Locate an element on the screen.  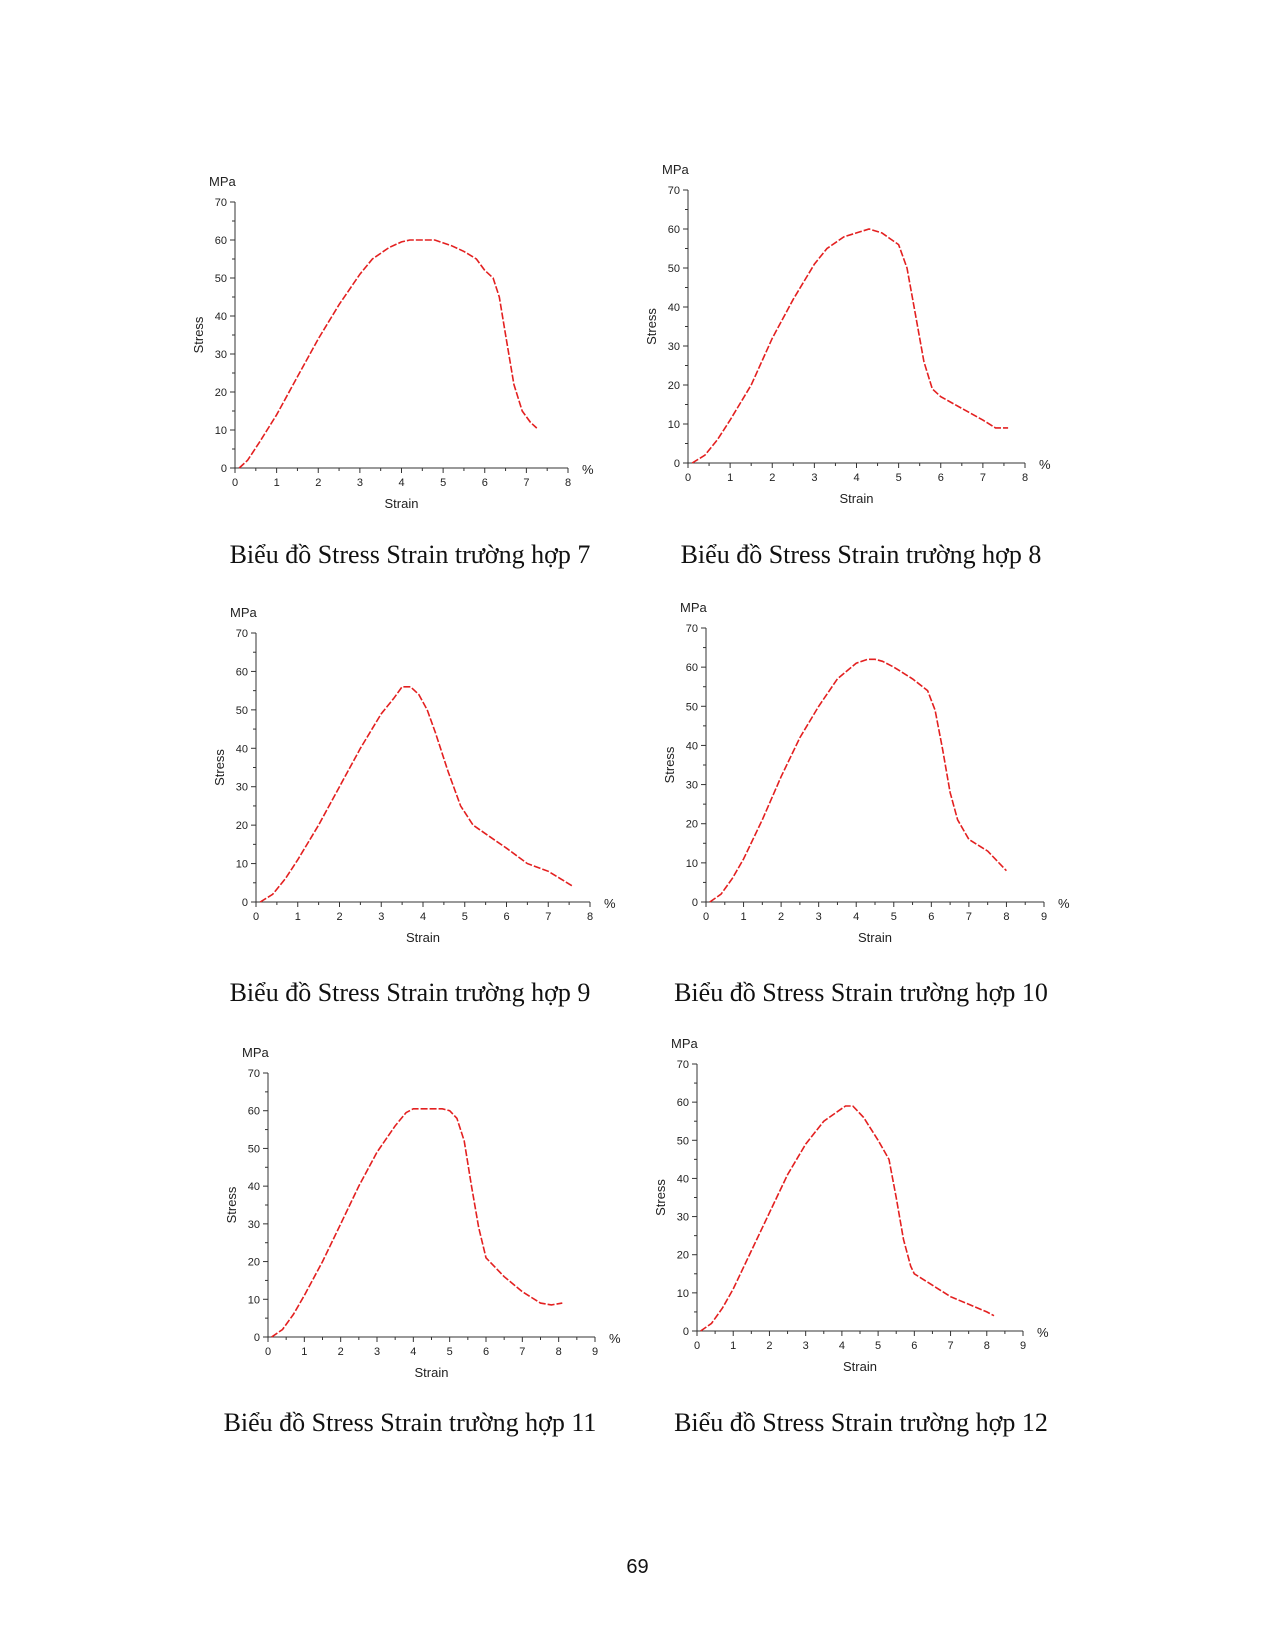
chart-9: 0 10 20 30 40 50 60 70 0 1 2 3 4 5 6 7 8 MPa% Strain Stress is located at coordinates (414, 775).